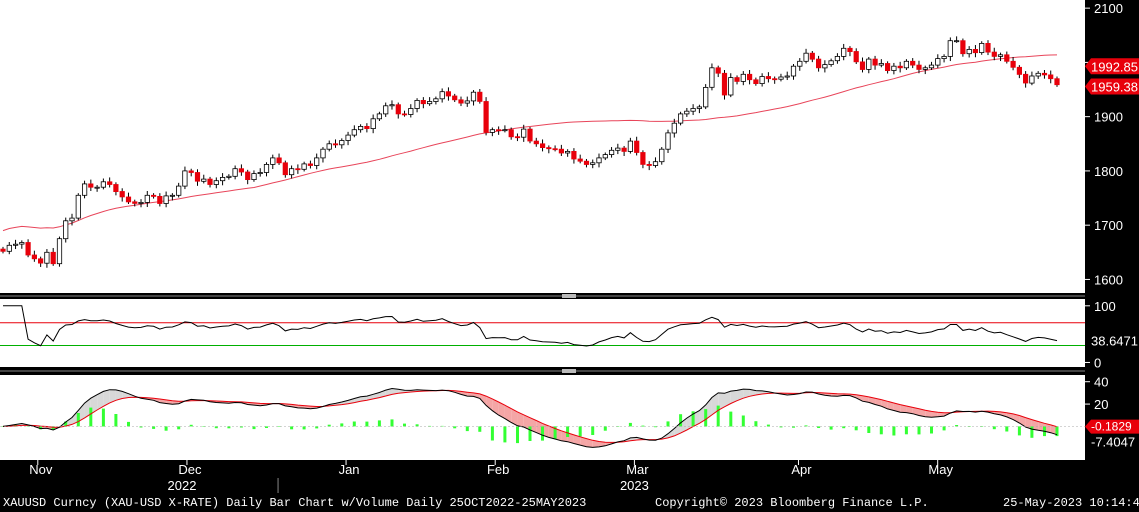 Image resolution: width=1139 pixels, height=512 pixels. I want to click on rsi-axis: 0 100 38.6471, so click(1111, 334).